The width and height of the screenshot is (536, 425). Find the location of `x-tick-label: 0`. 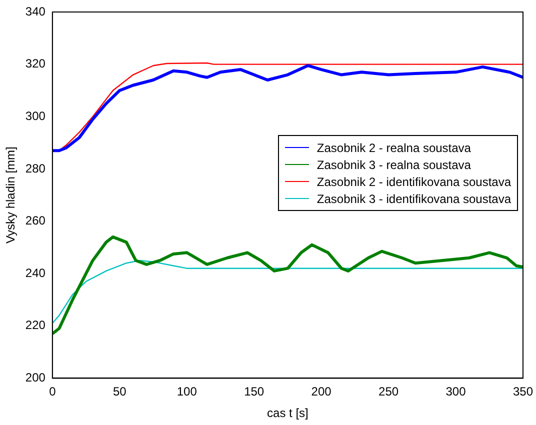

x-tick-label: 0 is located at coordinates (52, 391).